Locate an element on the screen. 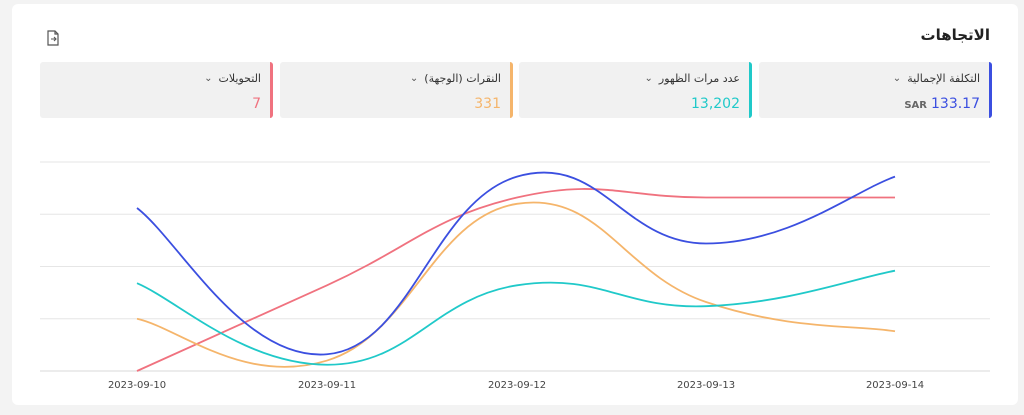 This screenshot has width=1024, height=415. document-export-icon is located at coordinates (53, 38).